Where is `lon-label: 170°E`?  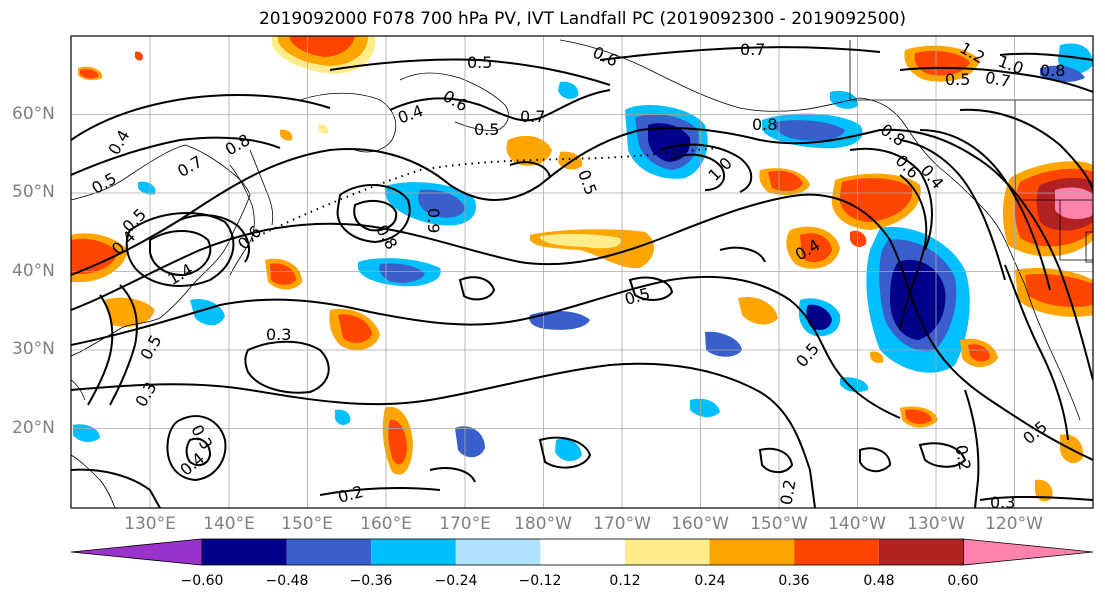 lon-label: 170°E is located at coordinates (465, 524).